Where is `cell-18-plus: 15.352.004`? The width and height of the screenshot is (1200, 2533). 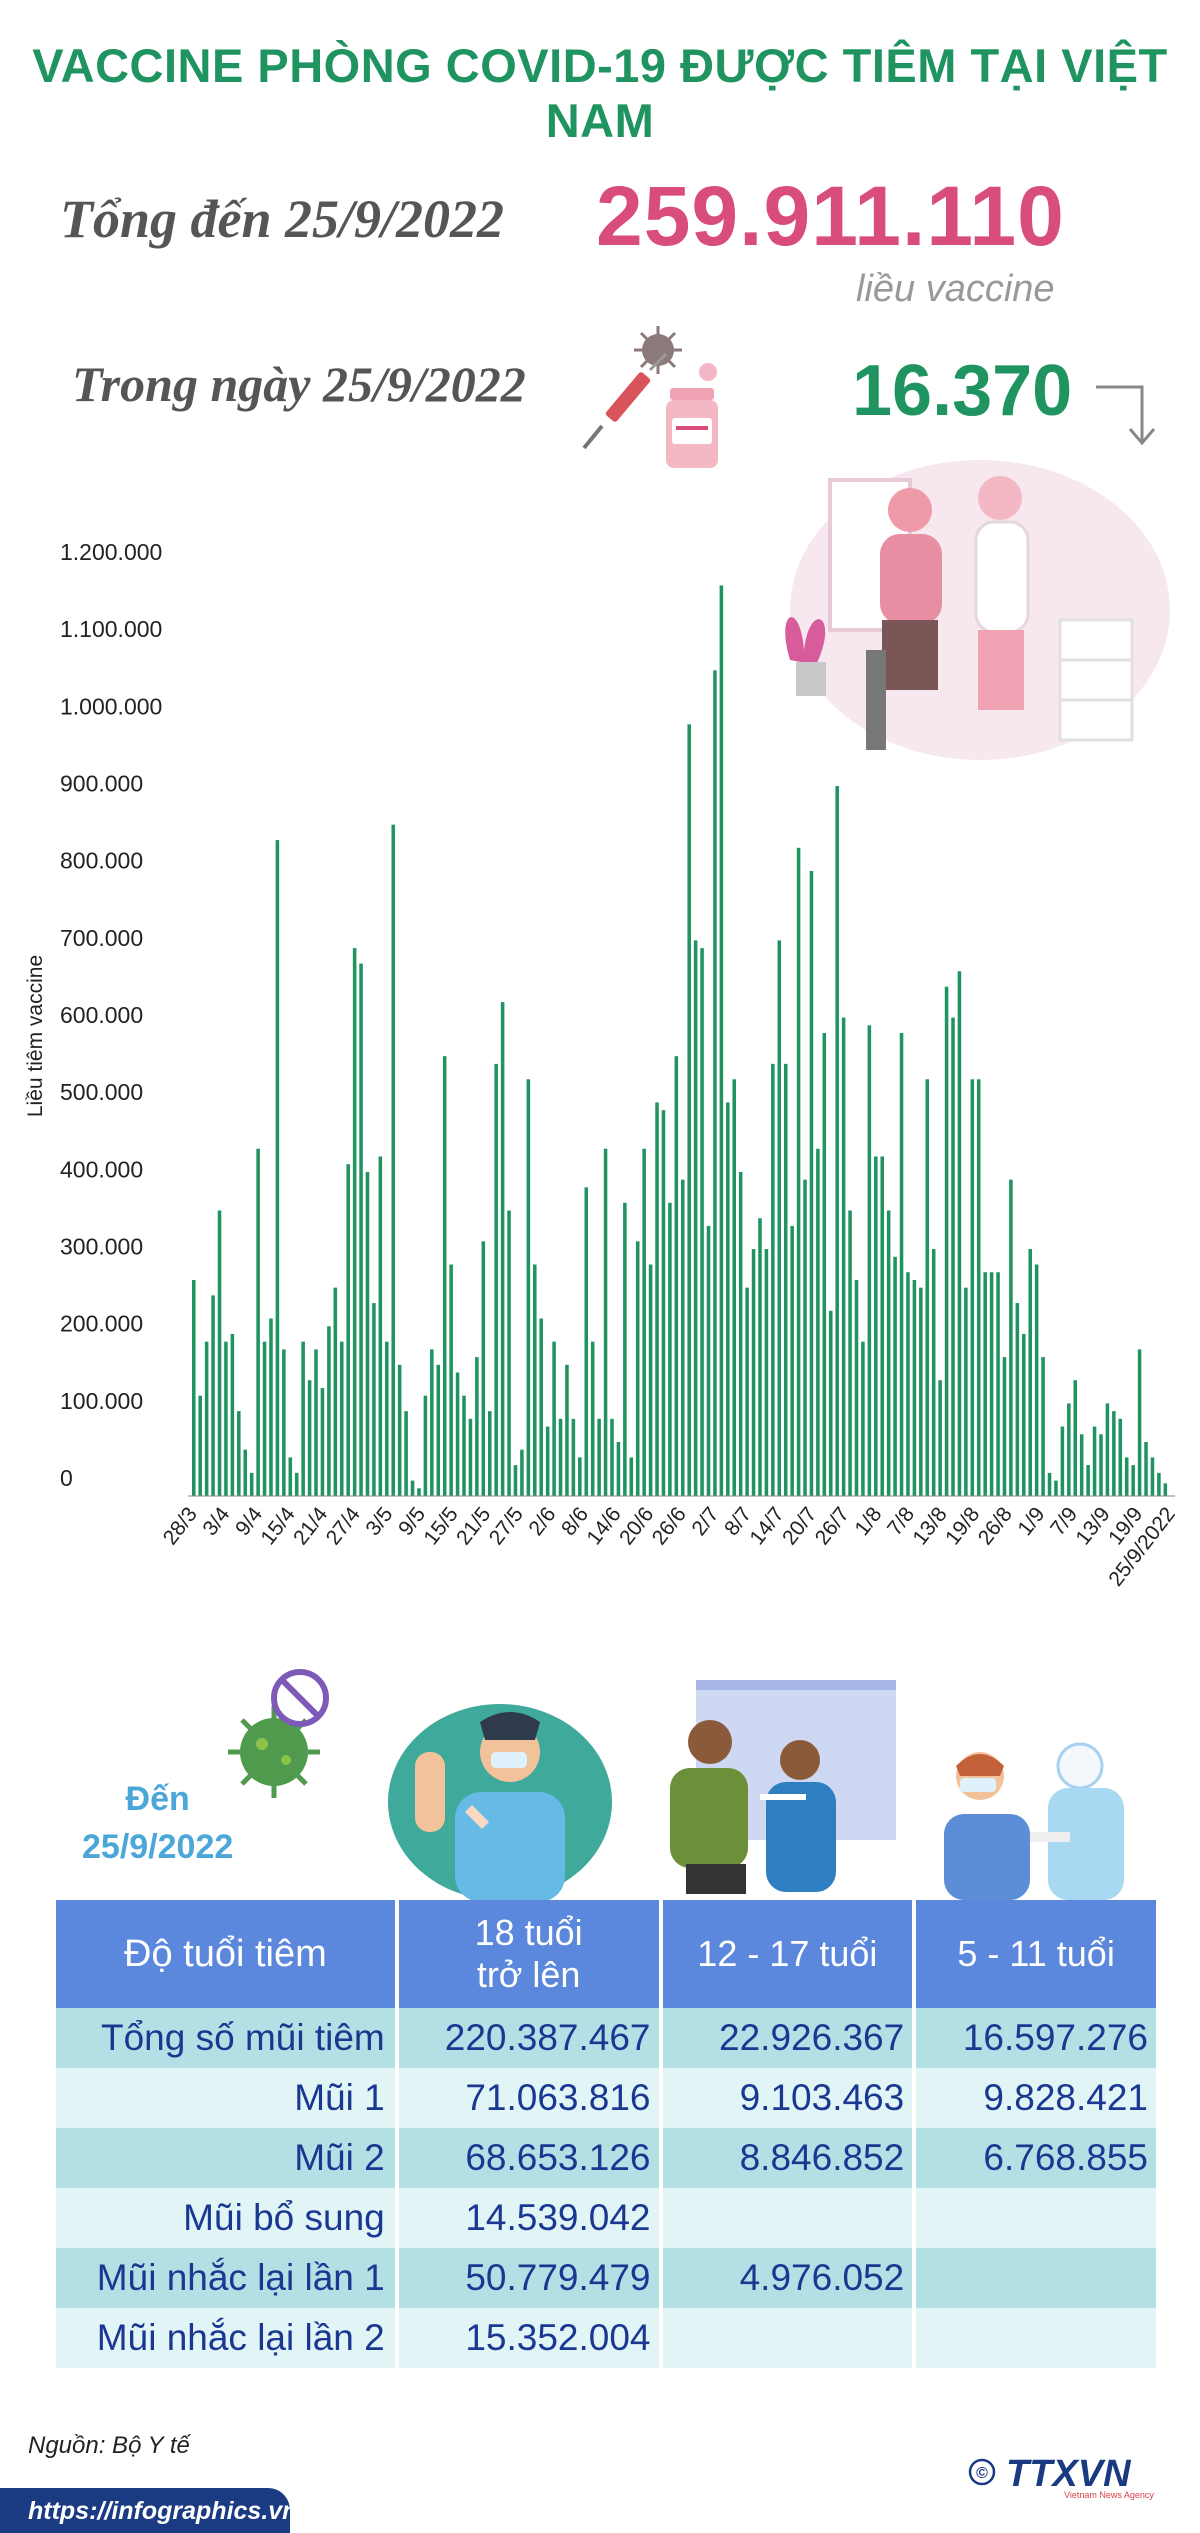
cell-18-plus: 15.352.004 is located at coordinates (528, 2338).